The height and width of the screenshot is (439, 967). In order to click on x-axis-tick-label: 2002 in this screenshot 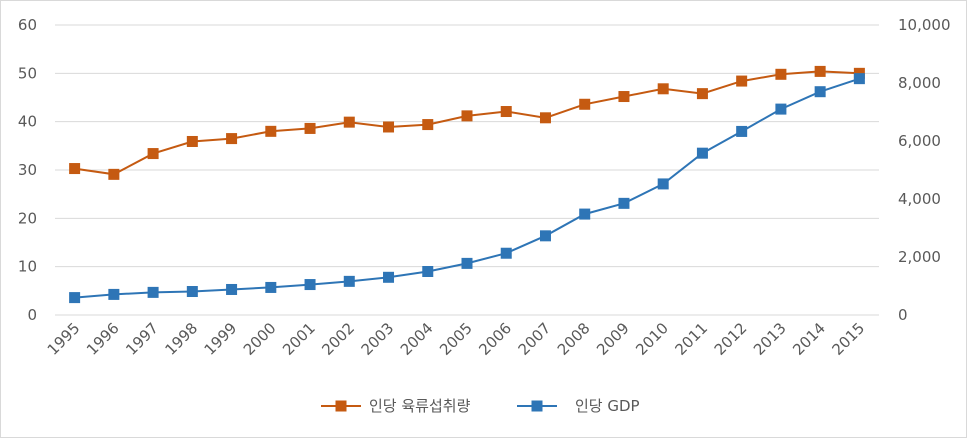, I will do `click(338, 339)`.